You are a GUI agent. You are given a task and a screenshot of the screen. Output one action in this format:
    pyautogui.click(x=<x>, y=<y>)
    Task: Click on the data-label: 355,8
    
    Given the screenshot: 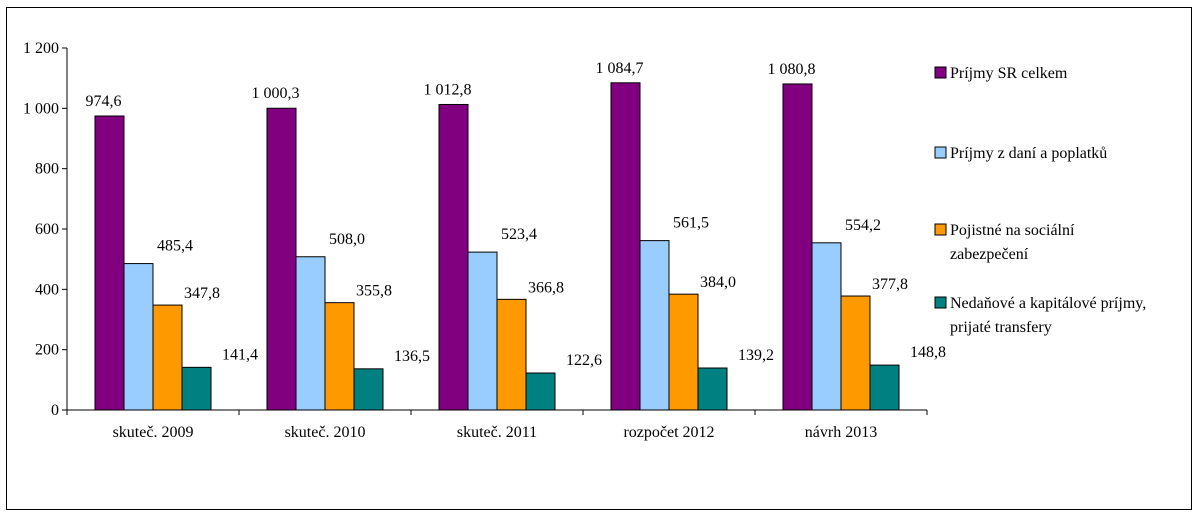 What is the action you would take?
    pyautogui.click(x=374, y=291)
    